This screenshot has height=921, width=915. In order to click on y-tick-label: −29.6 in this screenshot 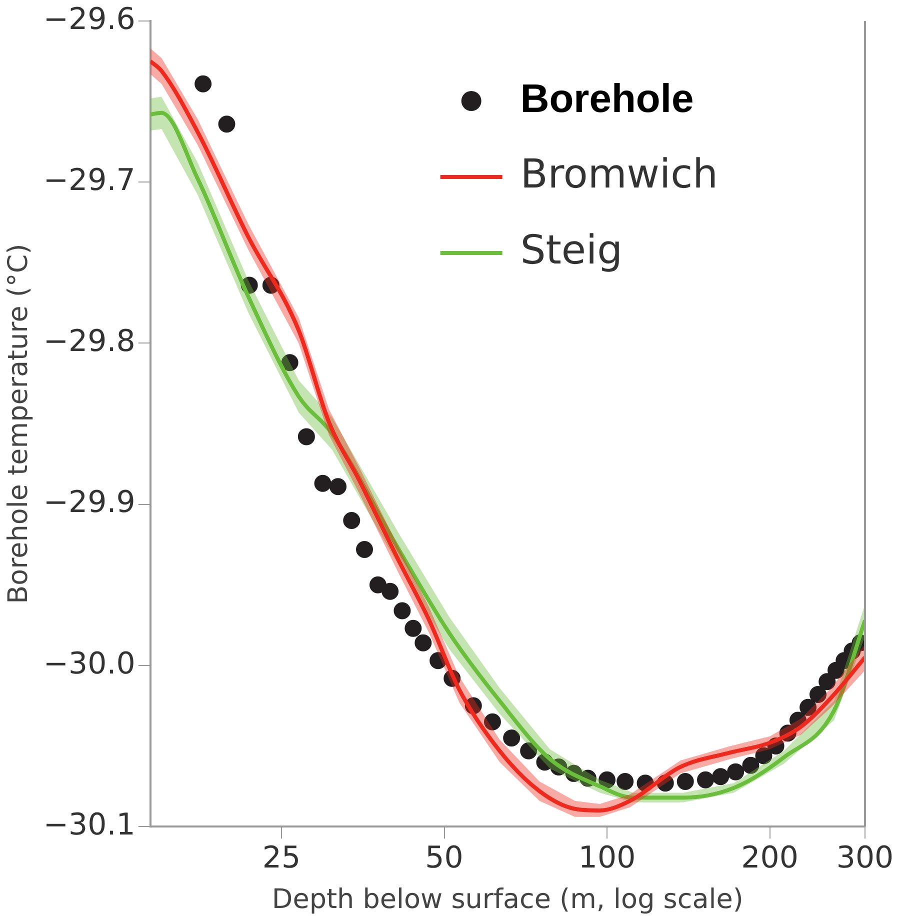, I will do `click(89, 19)`.